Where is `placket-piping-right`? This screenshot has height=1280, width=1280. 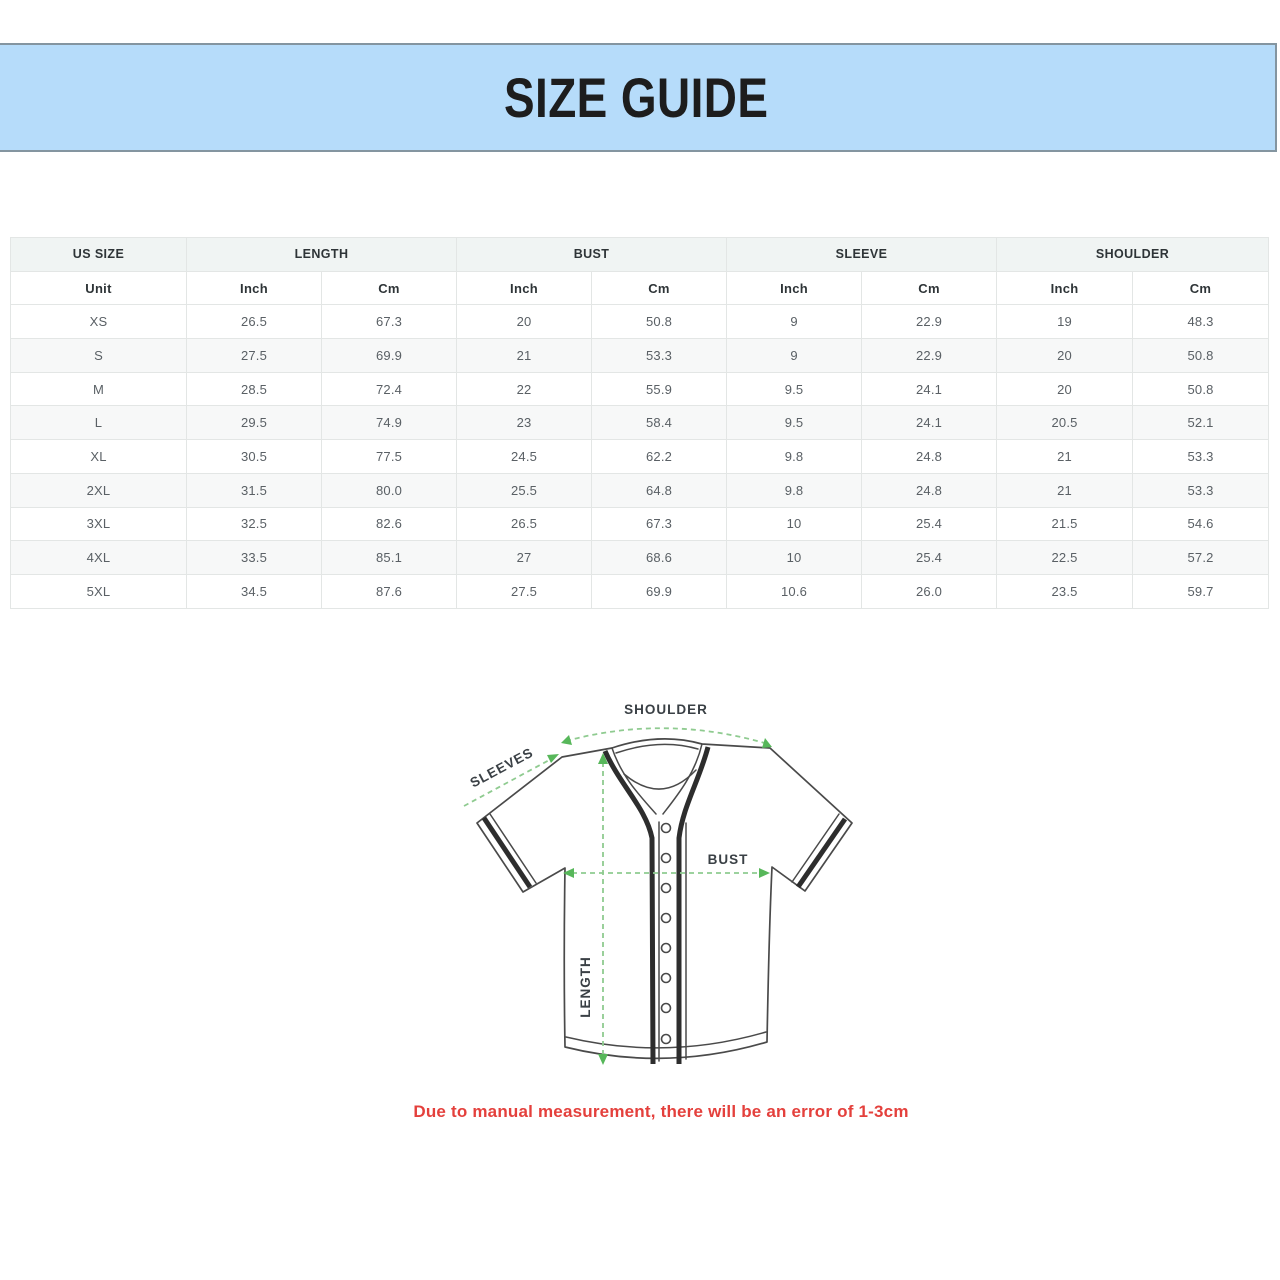
placket-piping-right is located at coordinates (693, 905).